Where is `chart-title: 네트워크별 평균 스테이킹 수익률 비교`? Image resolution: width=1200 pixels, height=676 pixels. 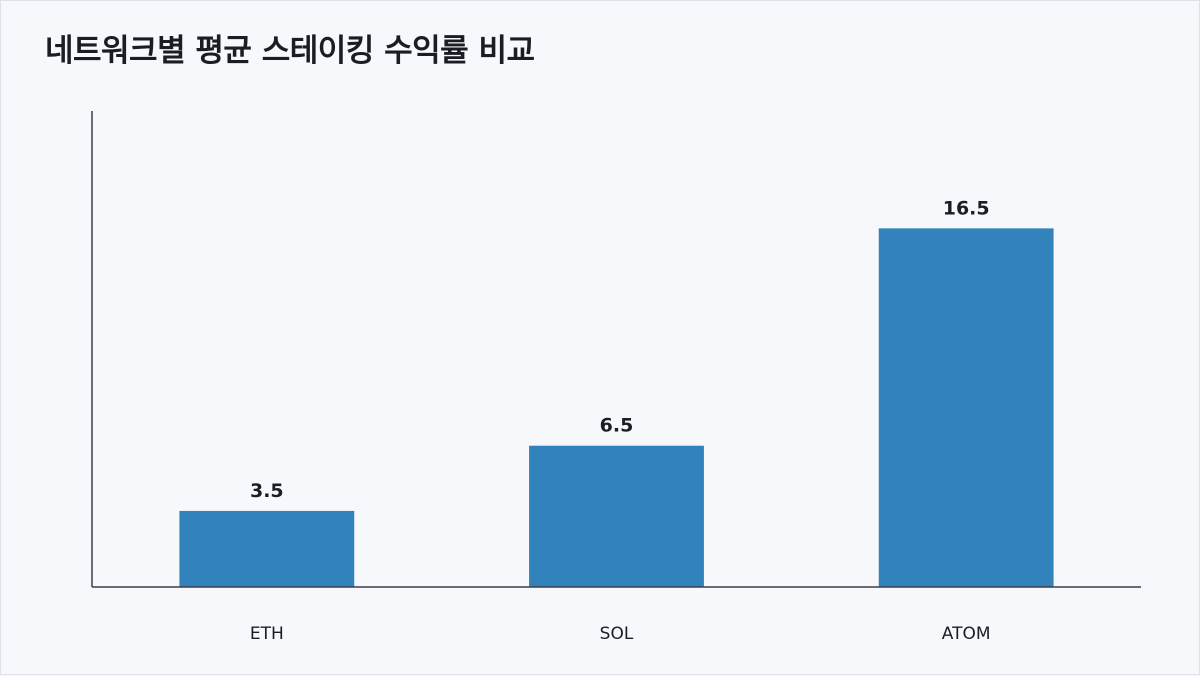
chart-title: 네트워크별 평균 스테이킹 수익률 비교 is located at coordinates (290, 51).